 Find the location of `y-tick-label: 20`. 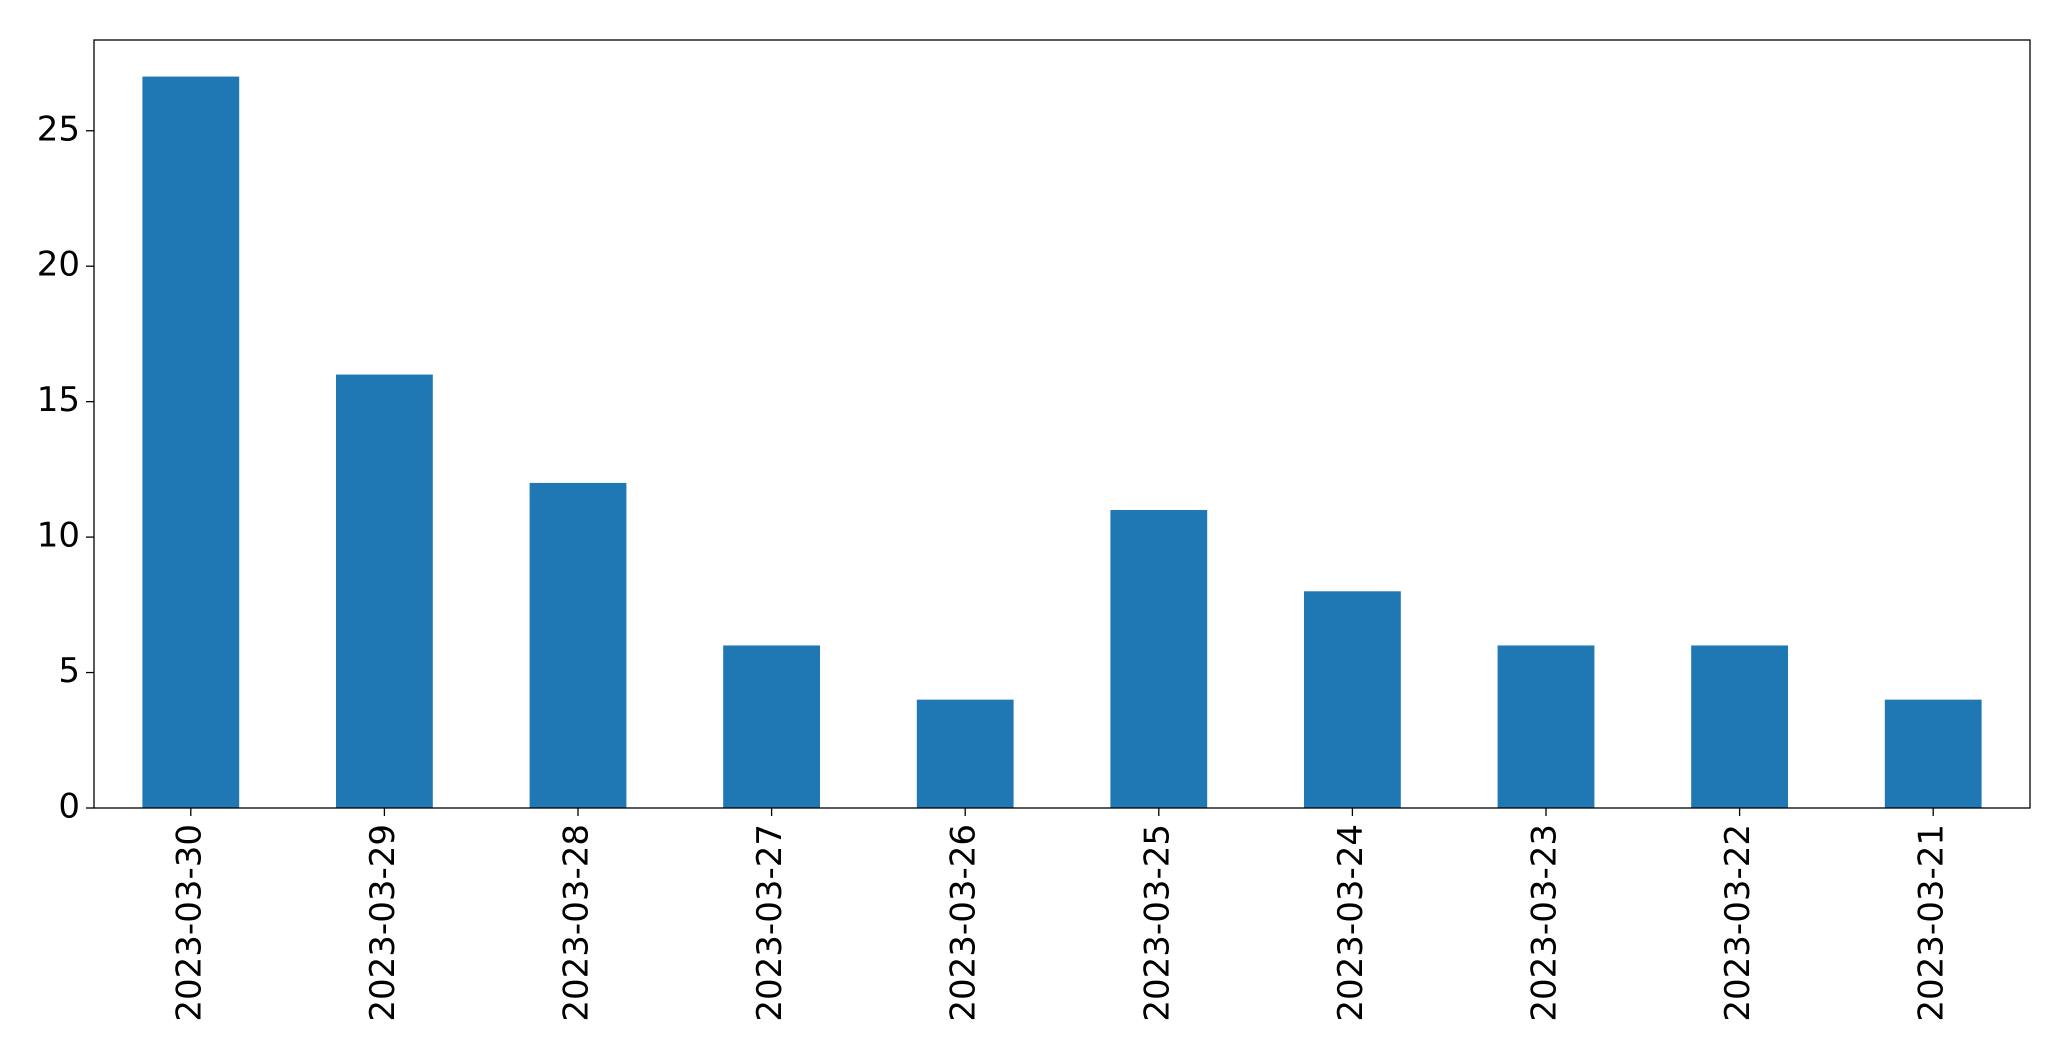

y-tick-label: 20 is located at coordinates (58, 265).